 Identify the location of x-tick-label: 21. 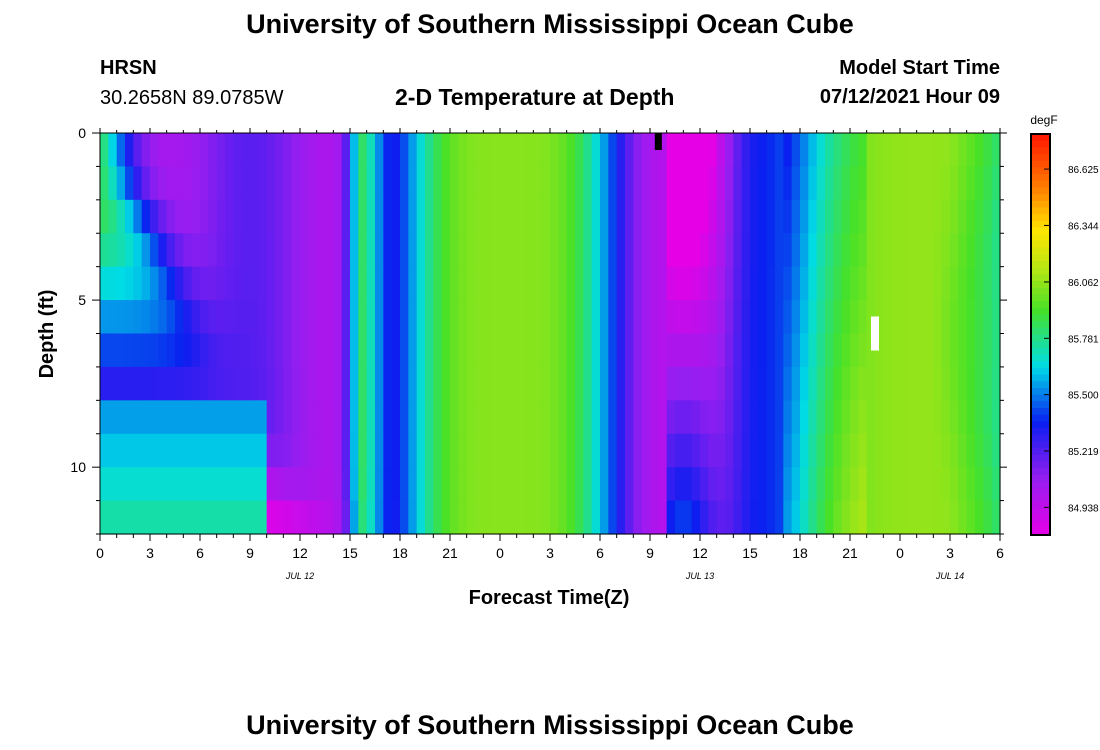
(450, 553).